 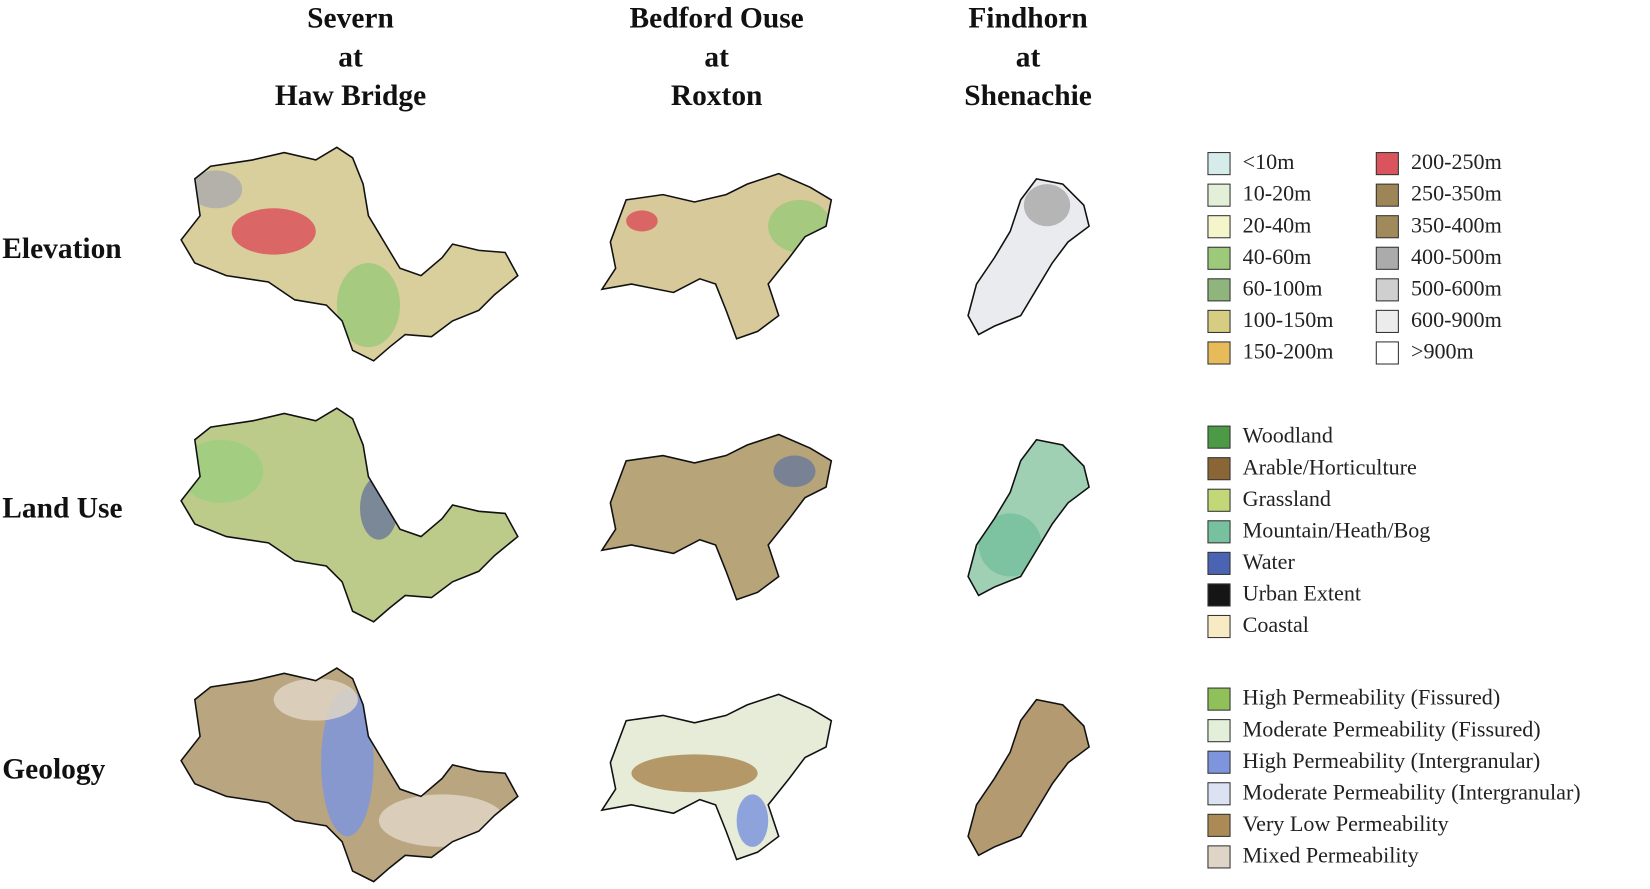 I want to click on legend-label: 20-40m, so click(x=1277, y=224).